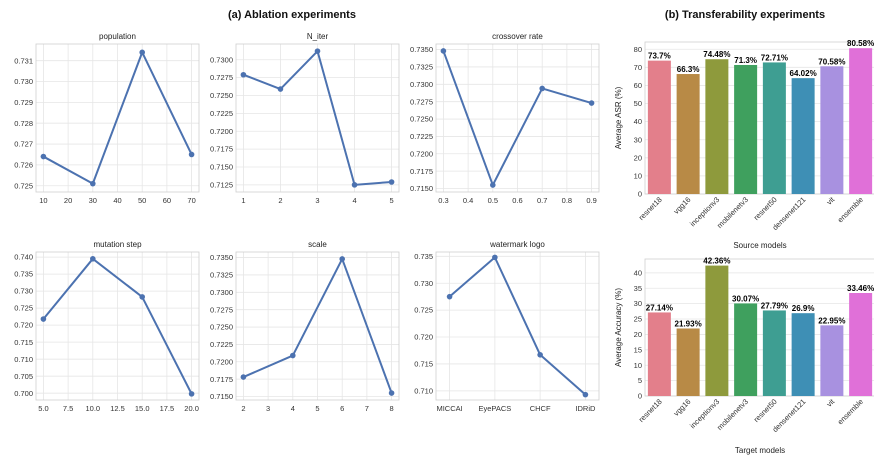 Image resolution: width=874 pixels, height=458 pixels. Describe the element at coordinates (831, 61) in the screenshot. I see `data-label: 70.58%` at that location.